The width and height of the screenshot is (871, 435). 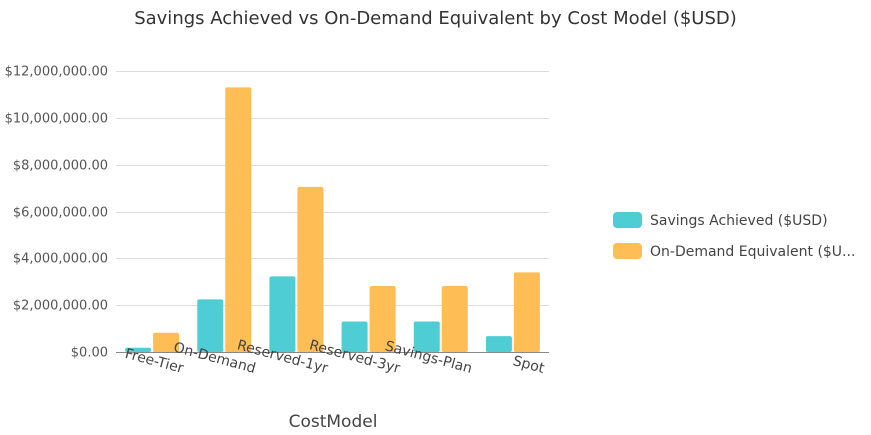 What do you see at coordinates (56, 119) in the screenshot?
I see `y-tick-label: $10,000,000.00` at bounding box center [56, 119].